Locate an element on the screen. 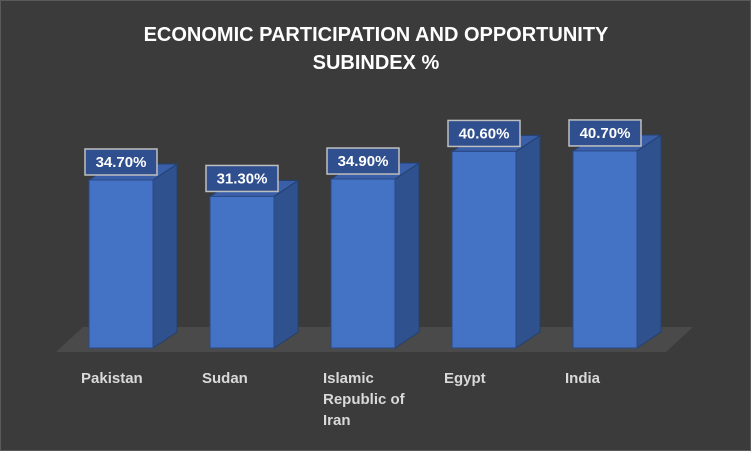  category-label-5: India is located at coordinates (583, 378).